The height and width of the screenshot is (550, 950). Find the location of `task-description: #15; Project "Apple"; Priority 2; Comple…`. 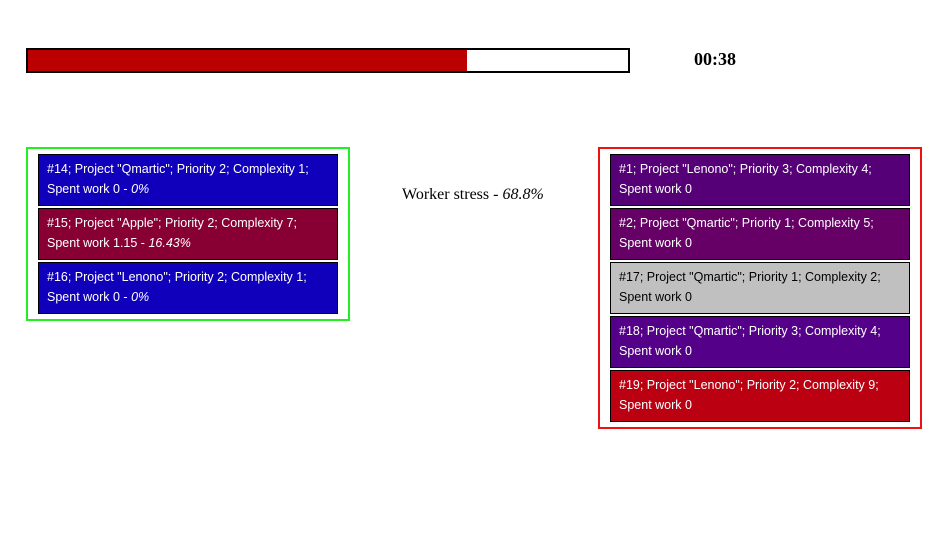

task-description: #15; Project "Apple"; Priority 2; Comple… is located at coordinates (172, 233).